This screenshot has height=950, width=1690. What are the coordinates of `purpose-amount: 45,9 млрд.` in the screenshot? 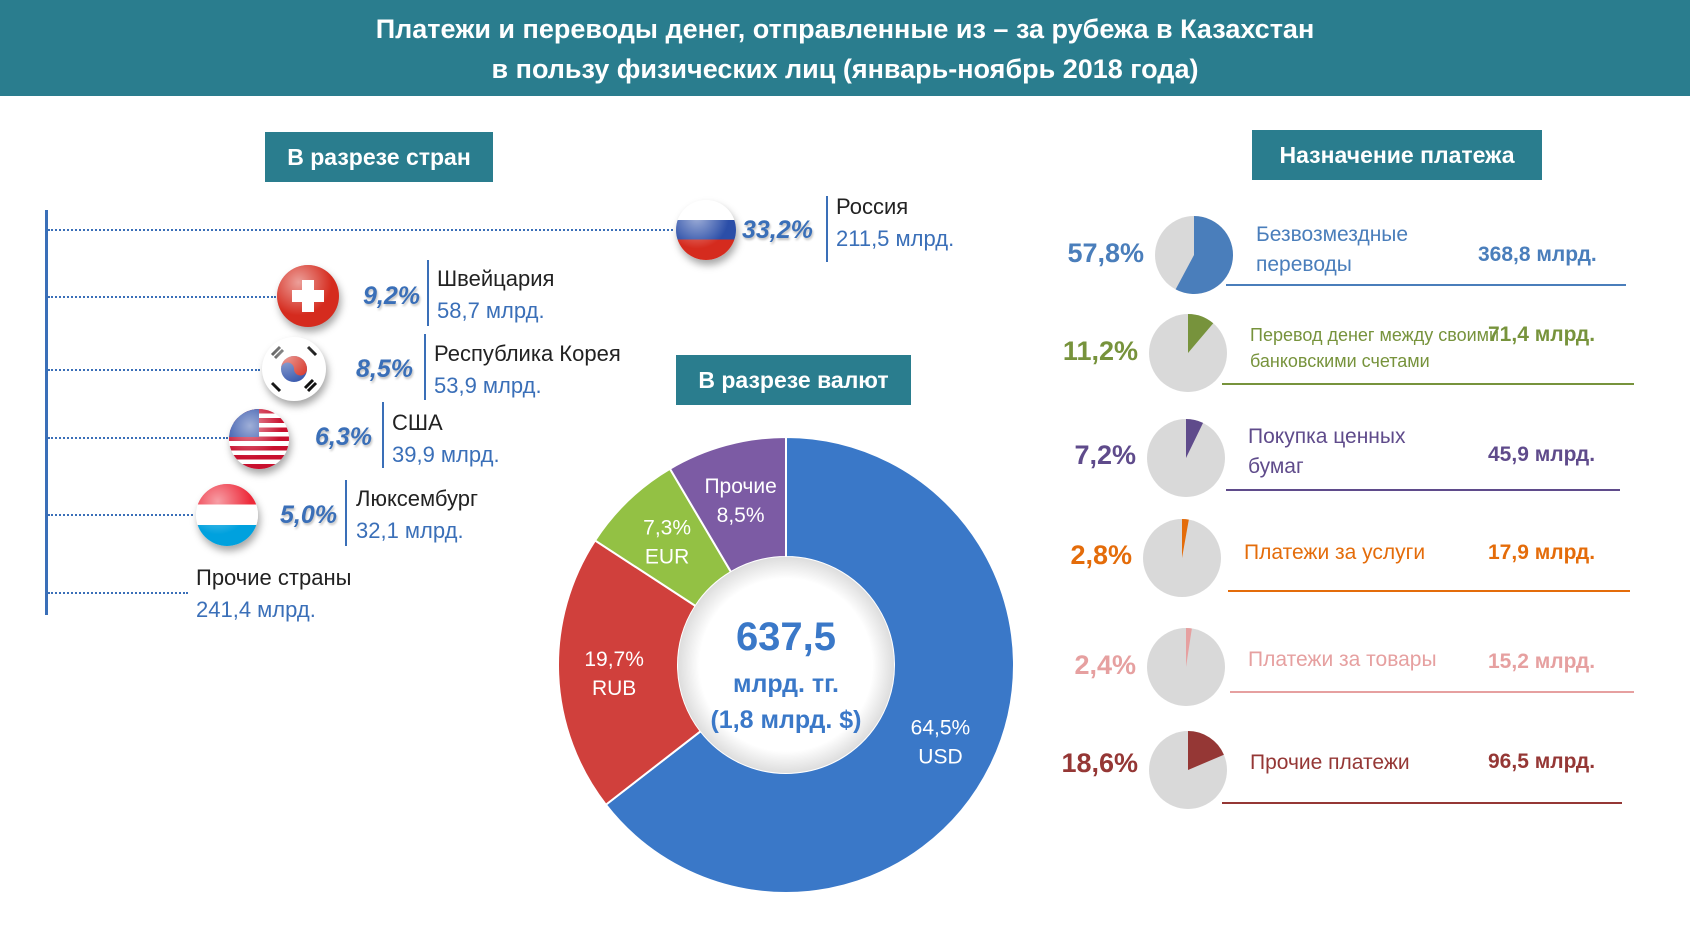 It's located at (1542, 454).